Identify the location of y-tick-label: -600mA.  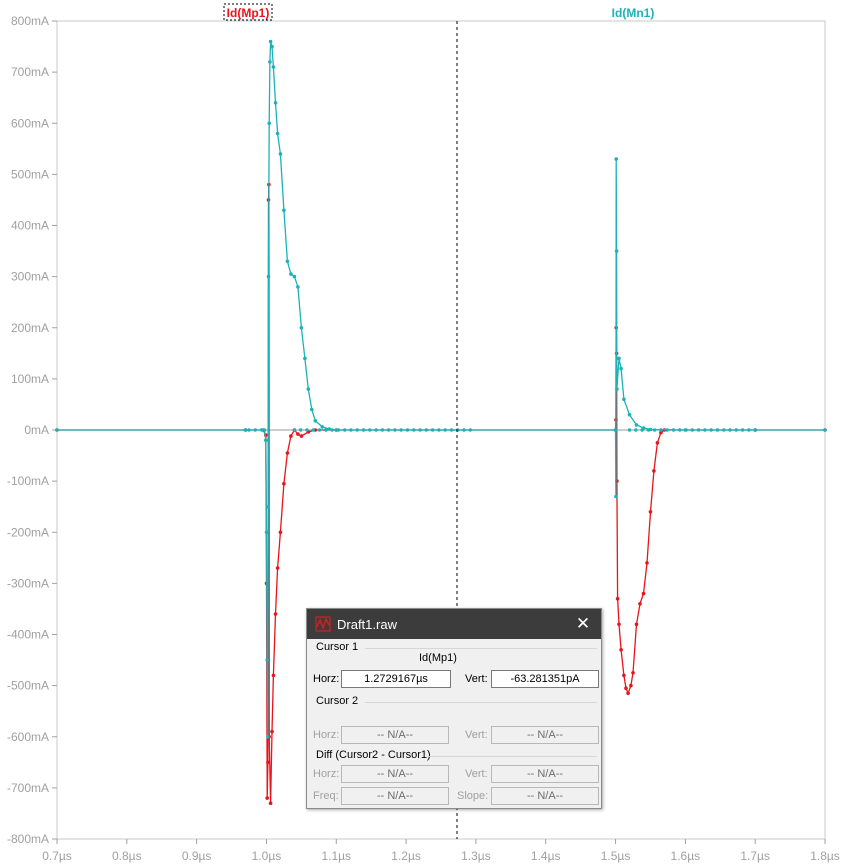
(28, 737).